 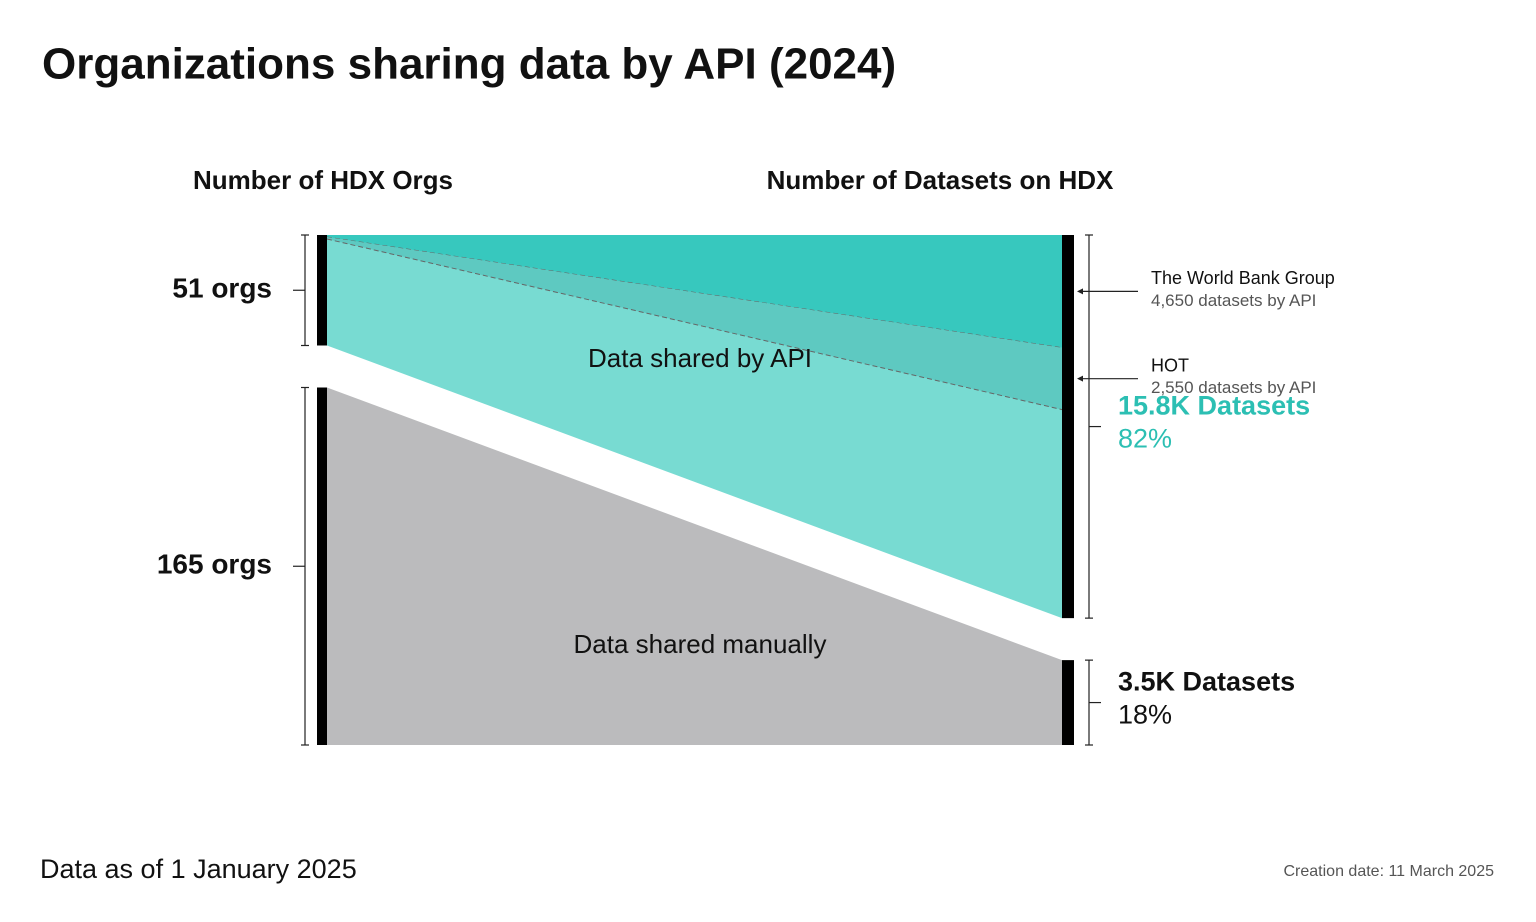 What do you see at coordinates (198, 869) in the screenshot?
I see `data-note: Data as of 1 January 2025` at bounding box center [198, 869].